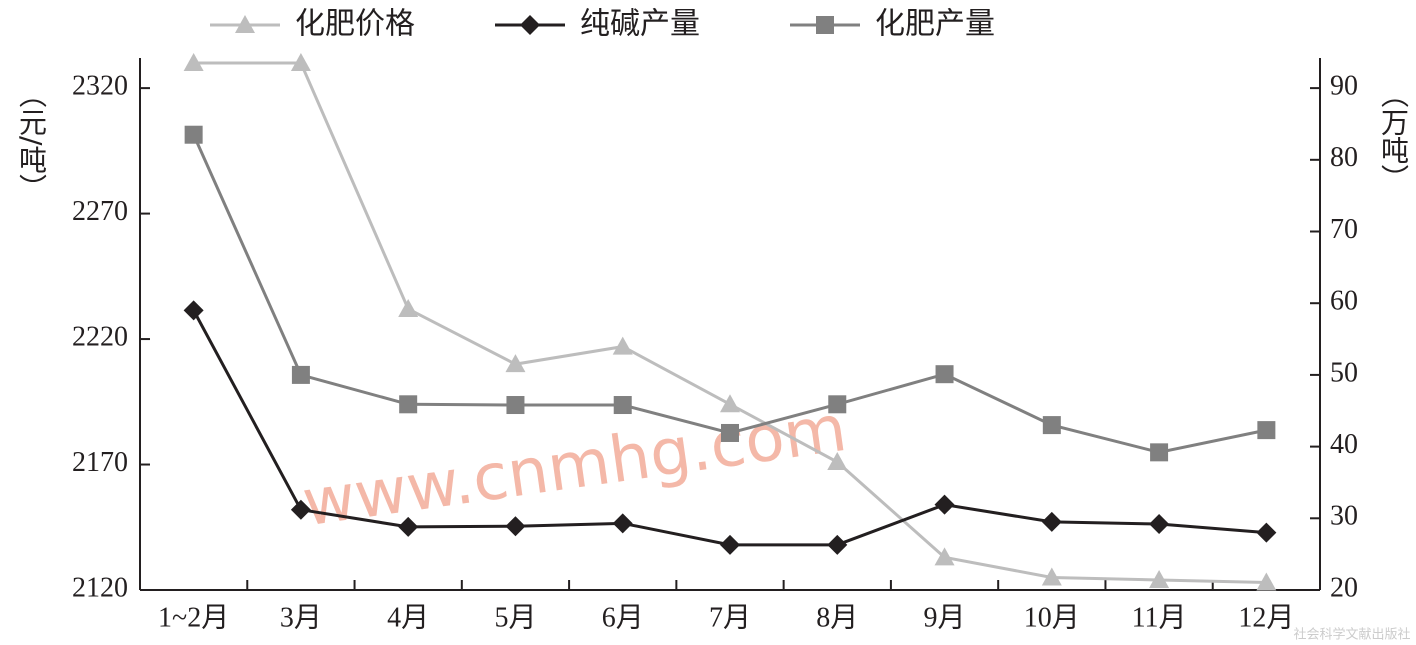  I want to click on x-tick-label: 3月, so click(301, 617).